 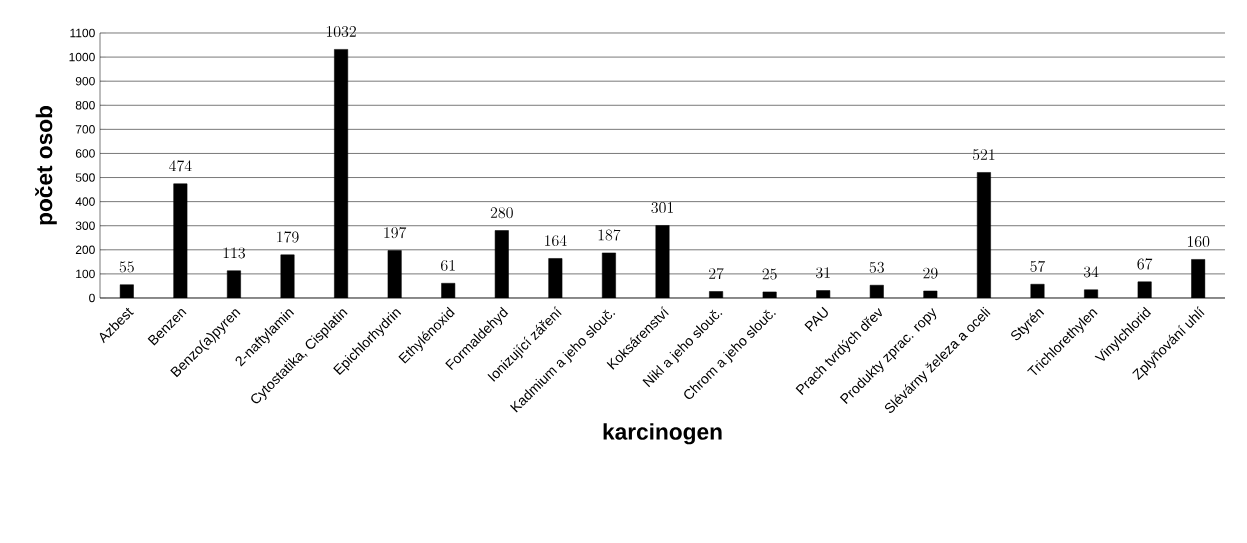 What do you see at coordinates (82, 57) in the screenshot?
I see `y-tick-label: 1000` at bounding box center [82, 57].